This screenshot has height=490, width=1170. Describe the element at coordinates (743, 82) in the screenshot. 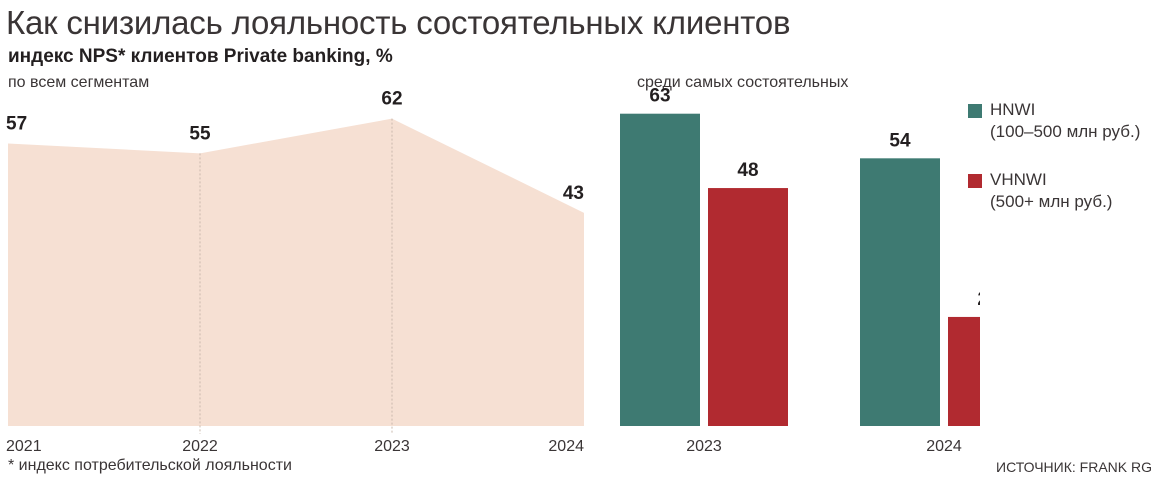

I see `bar-panel-label: среди самых состоятельных` at that location.